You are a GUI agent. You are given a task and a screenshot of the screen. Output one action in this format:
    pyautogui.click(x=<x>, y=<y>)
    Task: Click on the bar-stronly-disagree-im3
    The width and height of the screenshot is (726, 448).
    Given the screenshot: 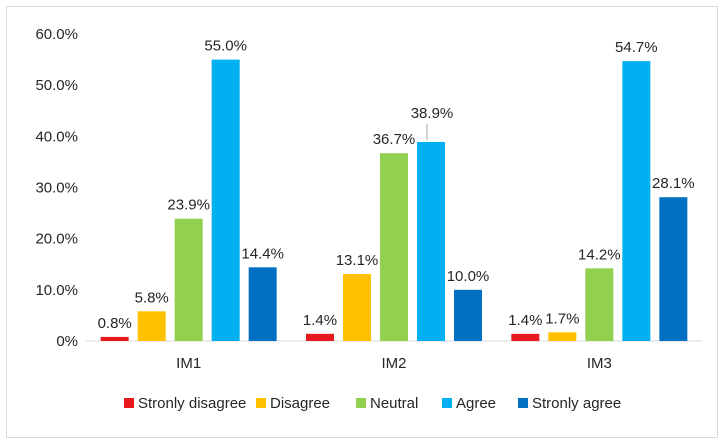 What is the action you would take?
    pyautogui.click(x=525, y=337)
    